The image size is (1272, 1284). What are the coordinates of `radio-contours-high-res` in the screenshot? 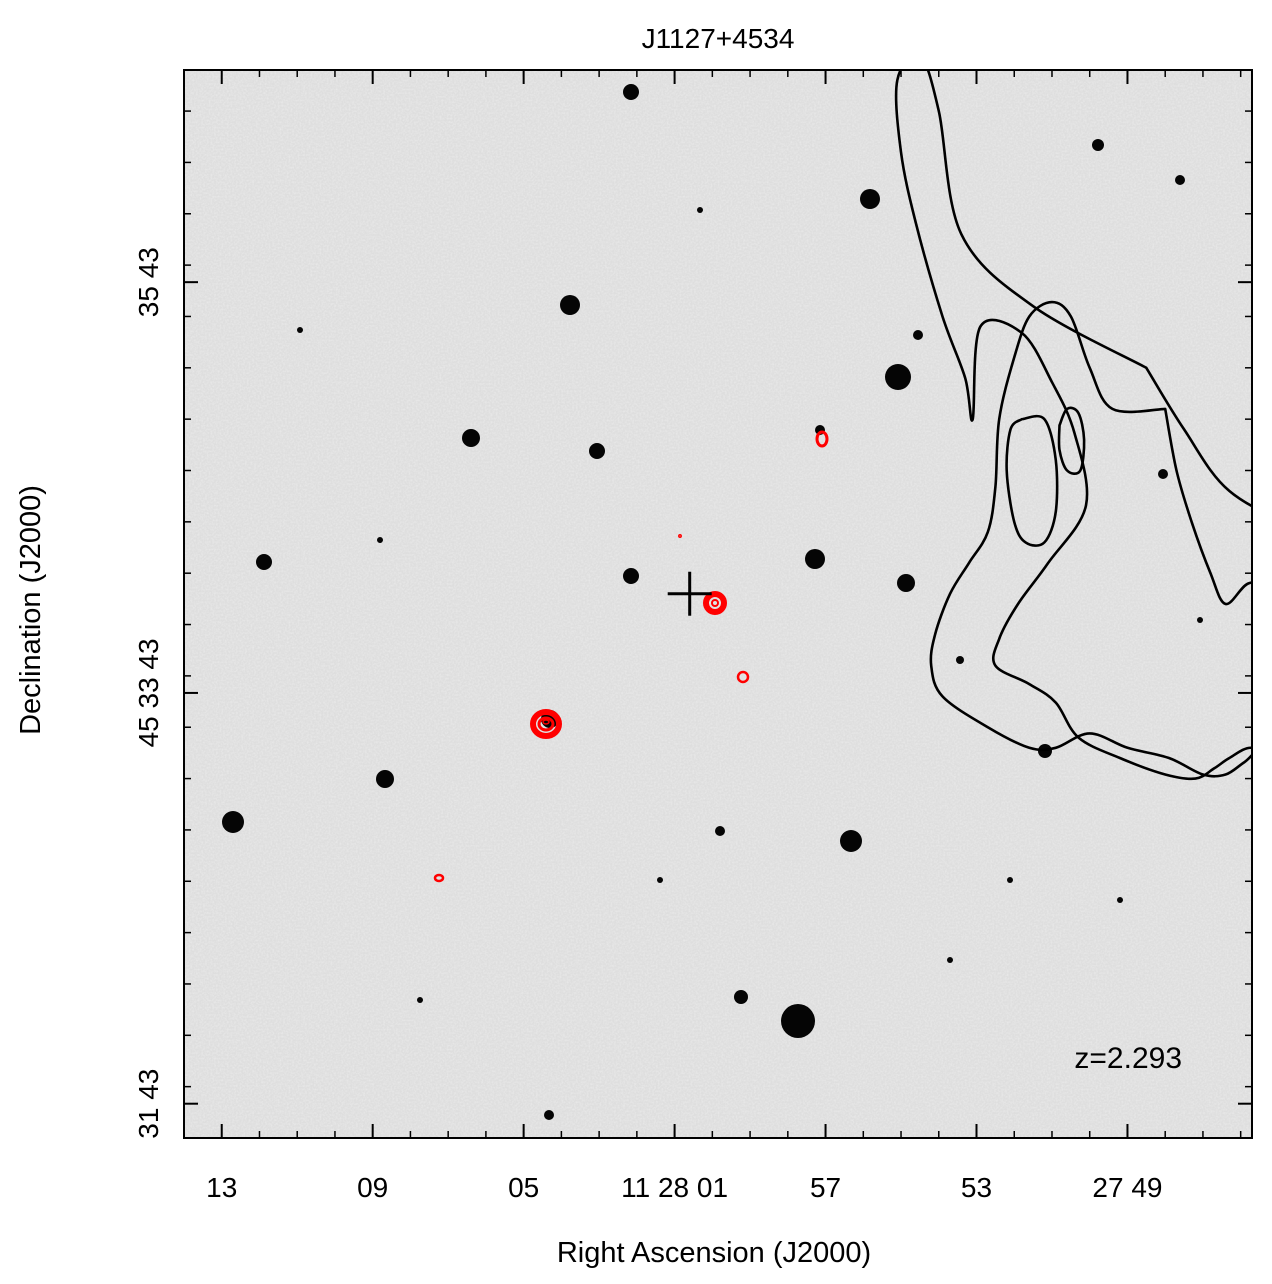 It's located at (631, 656).